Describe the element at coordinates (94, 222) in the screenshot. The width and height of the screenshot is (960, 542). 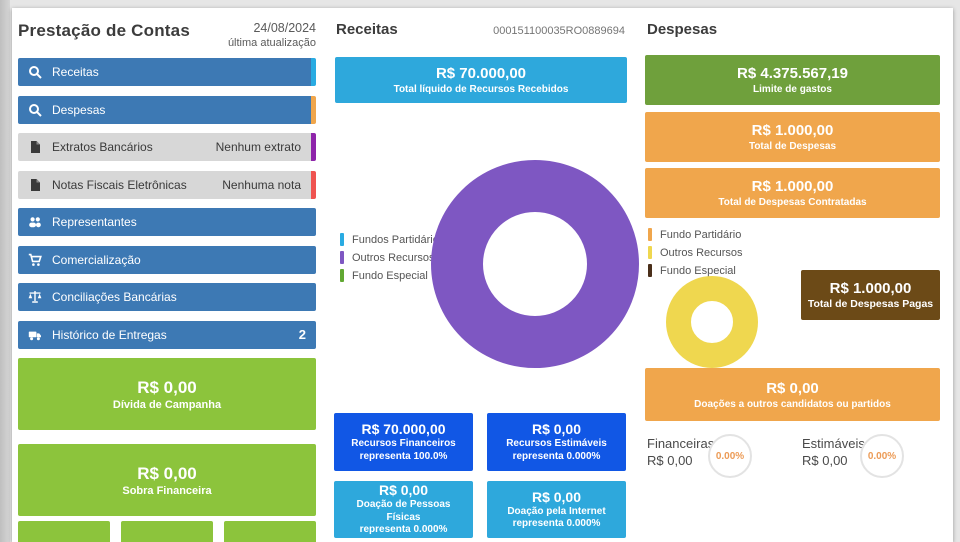
I see `sidebar-item-label: Representantes` at that location.